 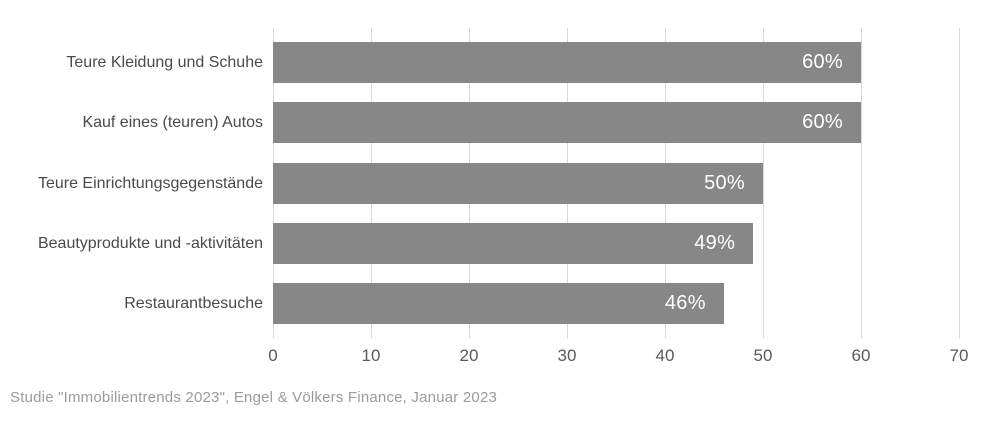 I want to click on x-axis-tick-label: 40, so click(x=665, y=355).